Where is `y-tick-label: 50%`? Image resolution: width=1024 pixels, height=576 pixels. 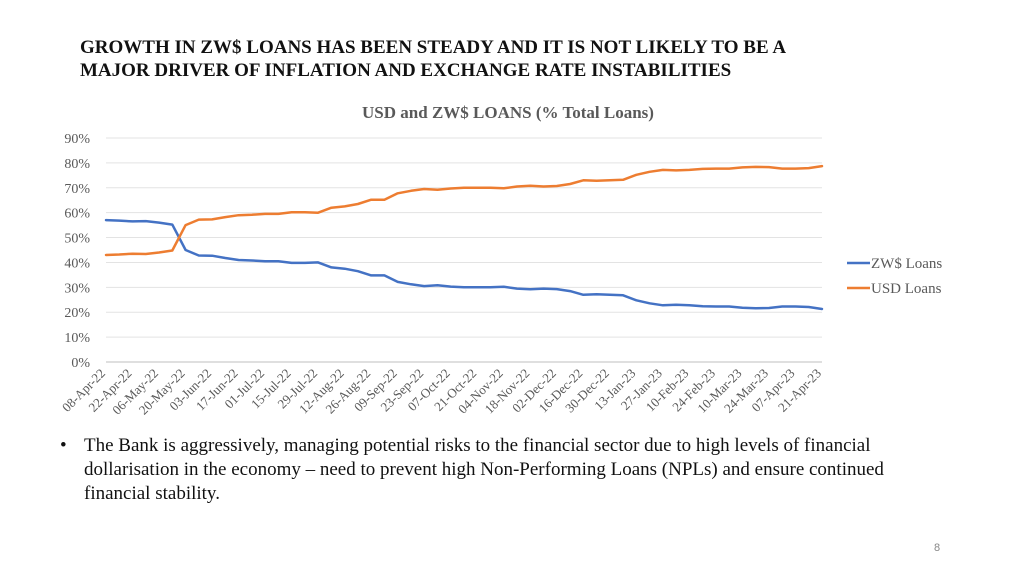
y-tick-label: 50% is located at coordinates (77, 239).